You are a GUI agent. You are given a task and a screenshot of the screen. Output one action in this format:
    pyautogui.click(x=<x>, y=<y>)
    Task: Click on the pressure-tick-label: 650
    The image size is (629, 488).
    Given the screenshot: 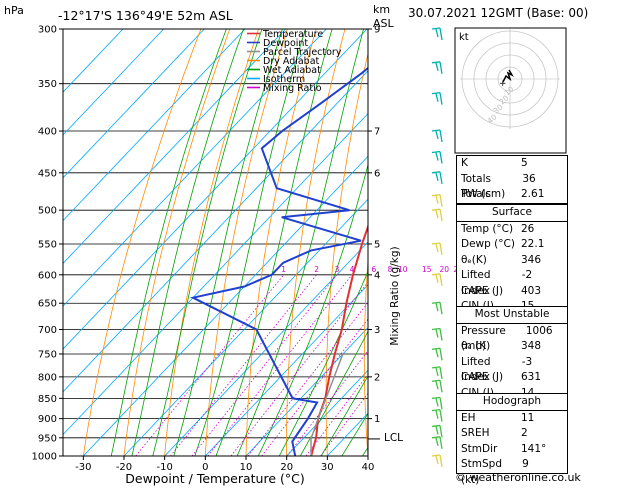 What is the action you would take?
    pyautogui.click(x=47, y=304)
    